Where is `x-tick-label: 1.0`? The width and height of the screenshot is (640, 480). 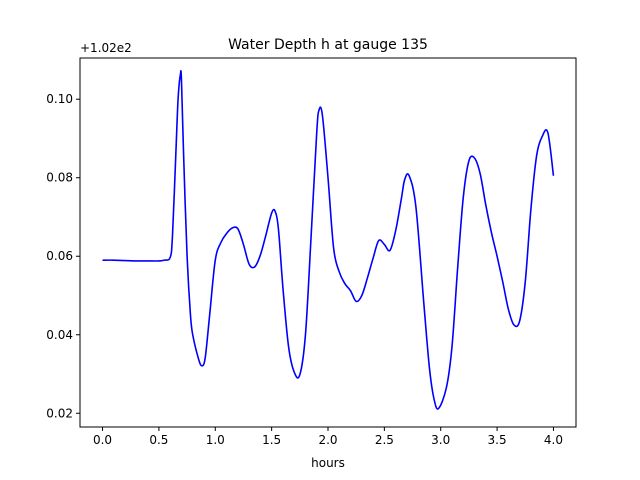 x-tick-label: 1.0 is located at coordinates (215, 440).